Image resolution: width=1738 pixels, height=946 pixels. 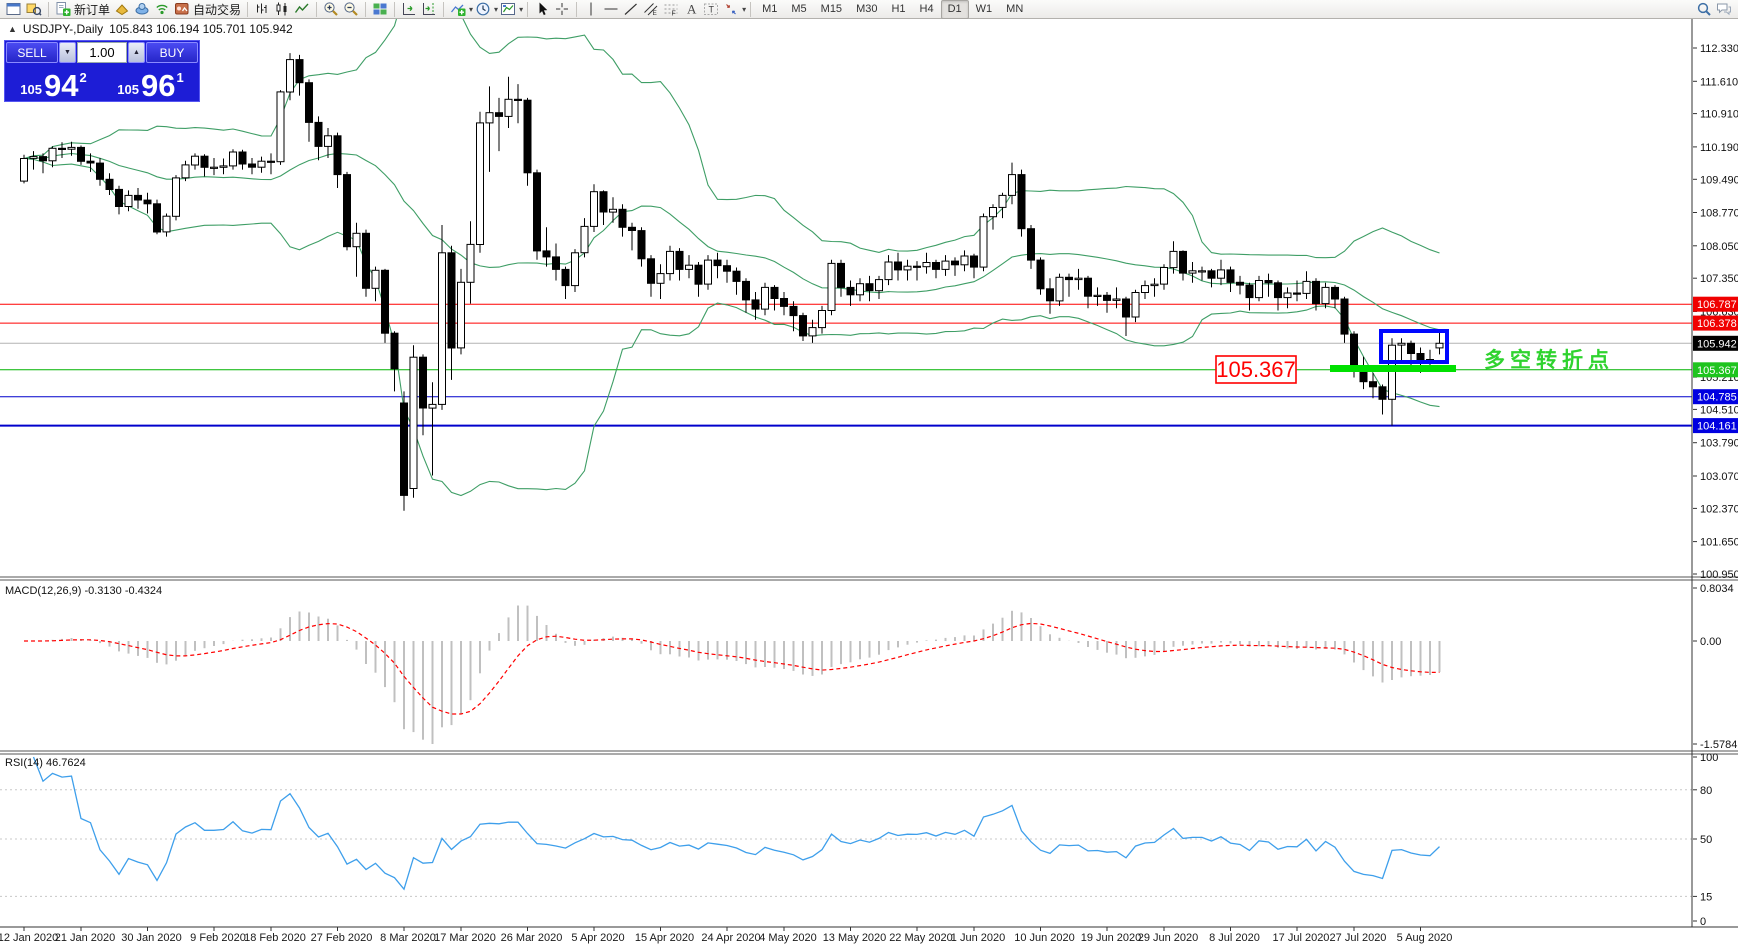 I want to click on svg-text: 104.510, so click(x=1719, y=410).